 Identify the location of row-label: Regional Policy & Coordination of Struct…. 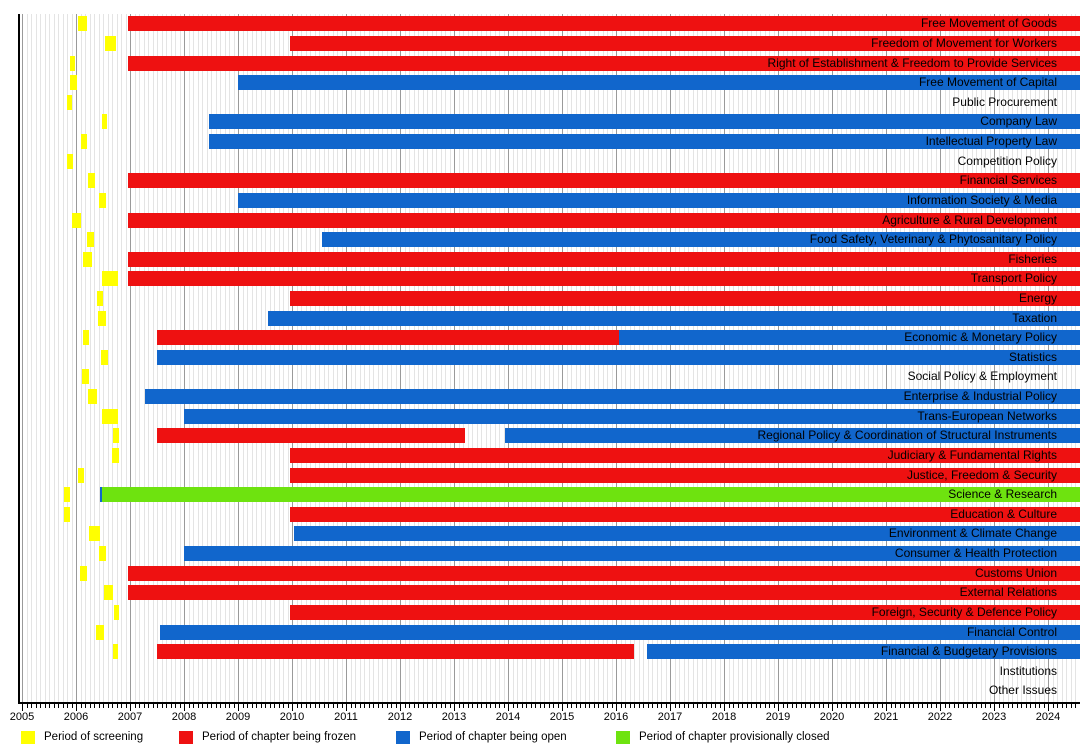
(907, 435).